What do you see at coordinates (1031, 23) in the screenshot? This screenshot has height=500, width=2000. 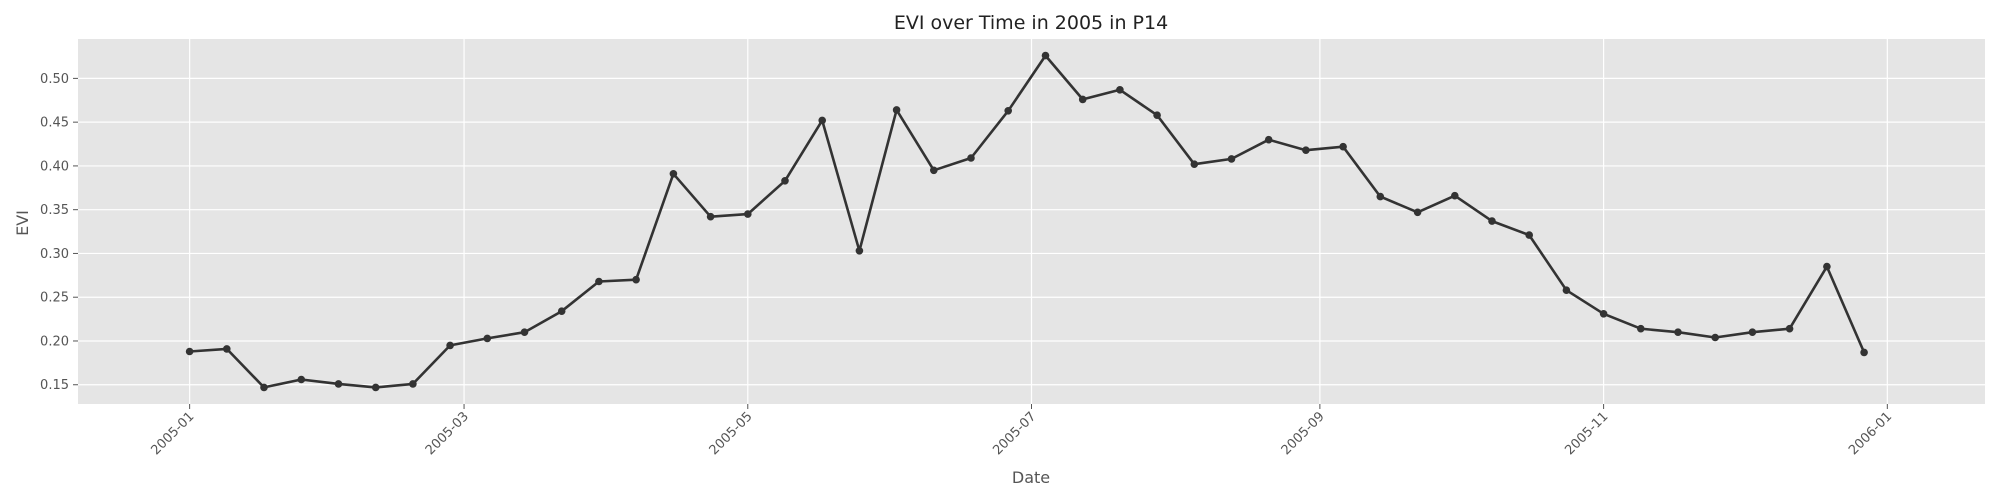 I see `chart-title: EVI over Time in 2005 in P14` at bounding box center [1031, 23].